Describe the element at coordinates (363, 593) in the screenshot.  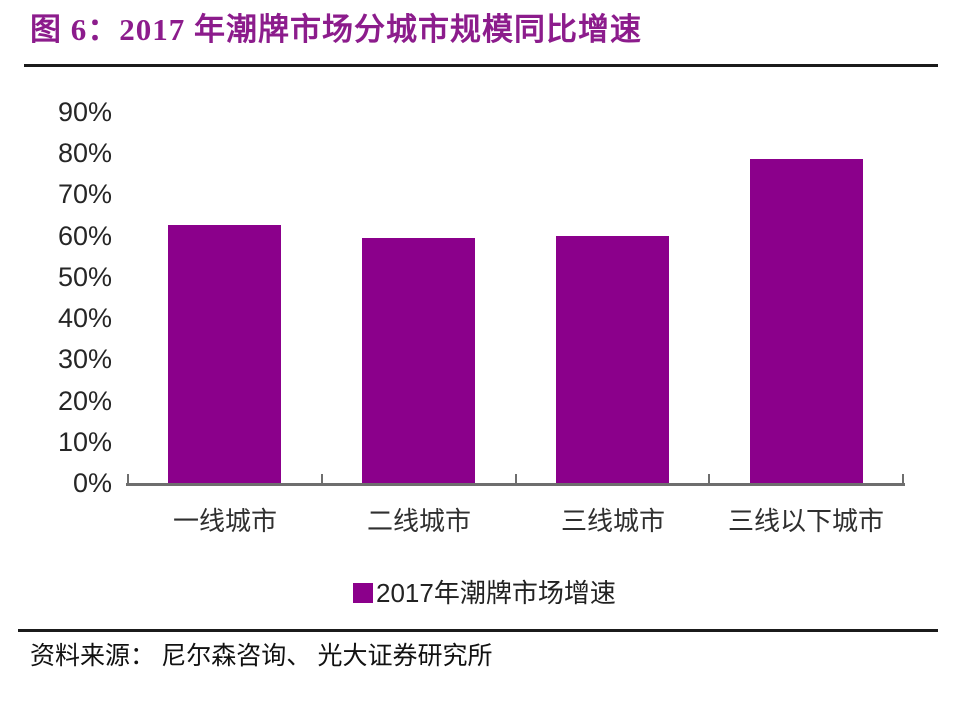
I see `legend-swatch` at that location.